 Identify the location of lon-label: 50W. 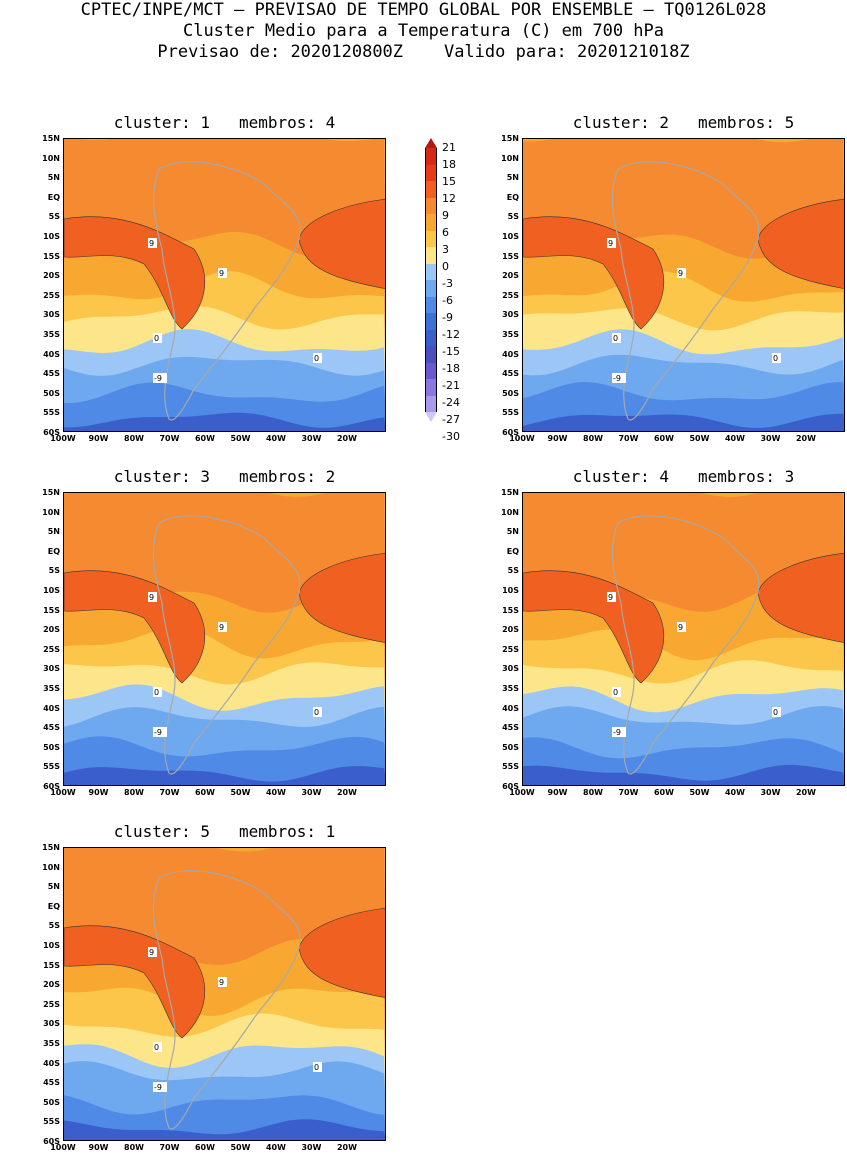
(240, 792).